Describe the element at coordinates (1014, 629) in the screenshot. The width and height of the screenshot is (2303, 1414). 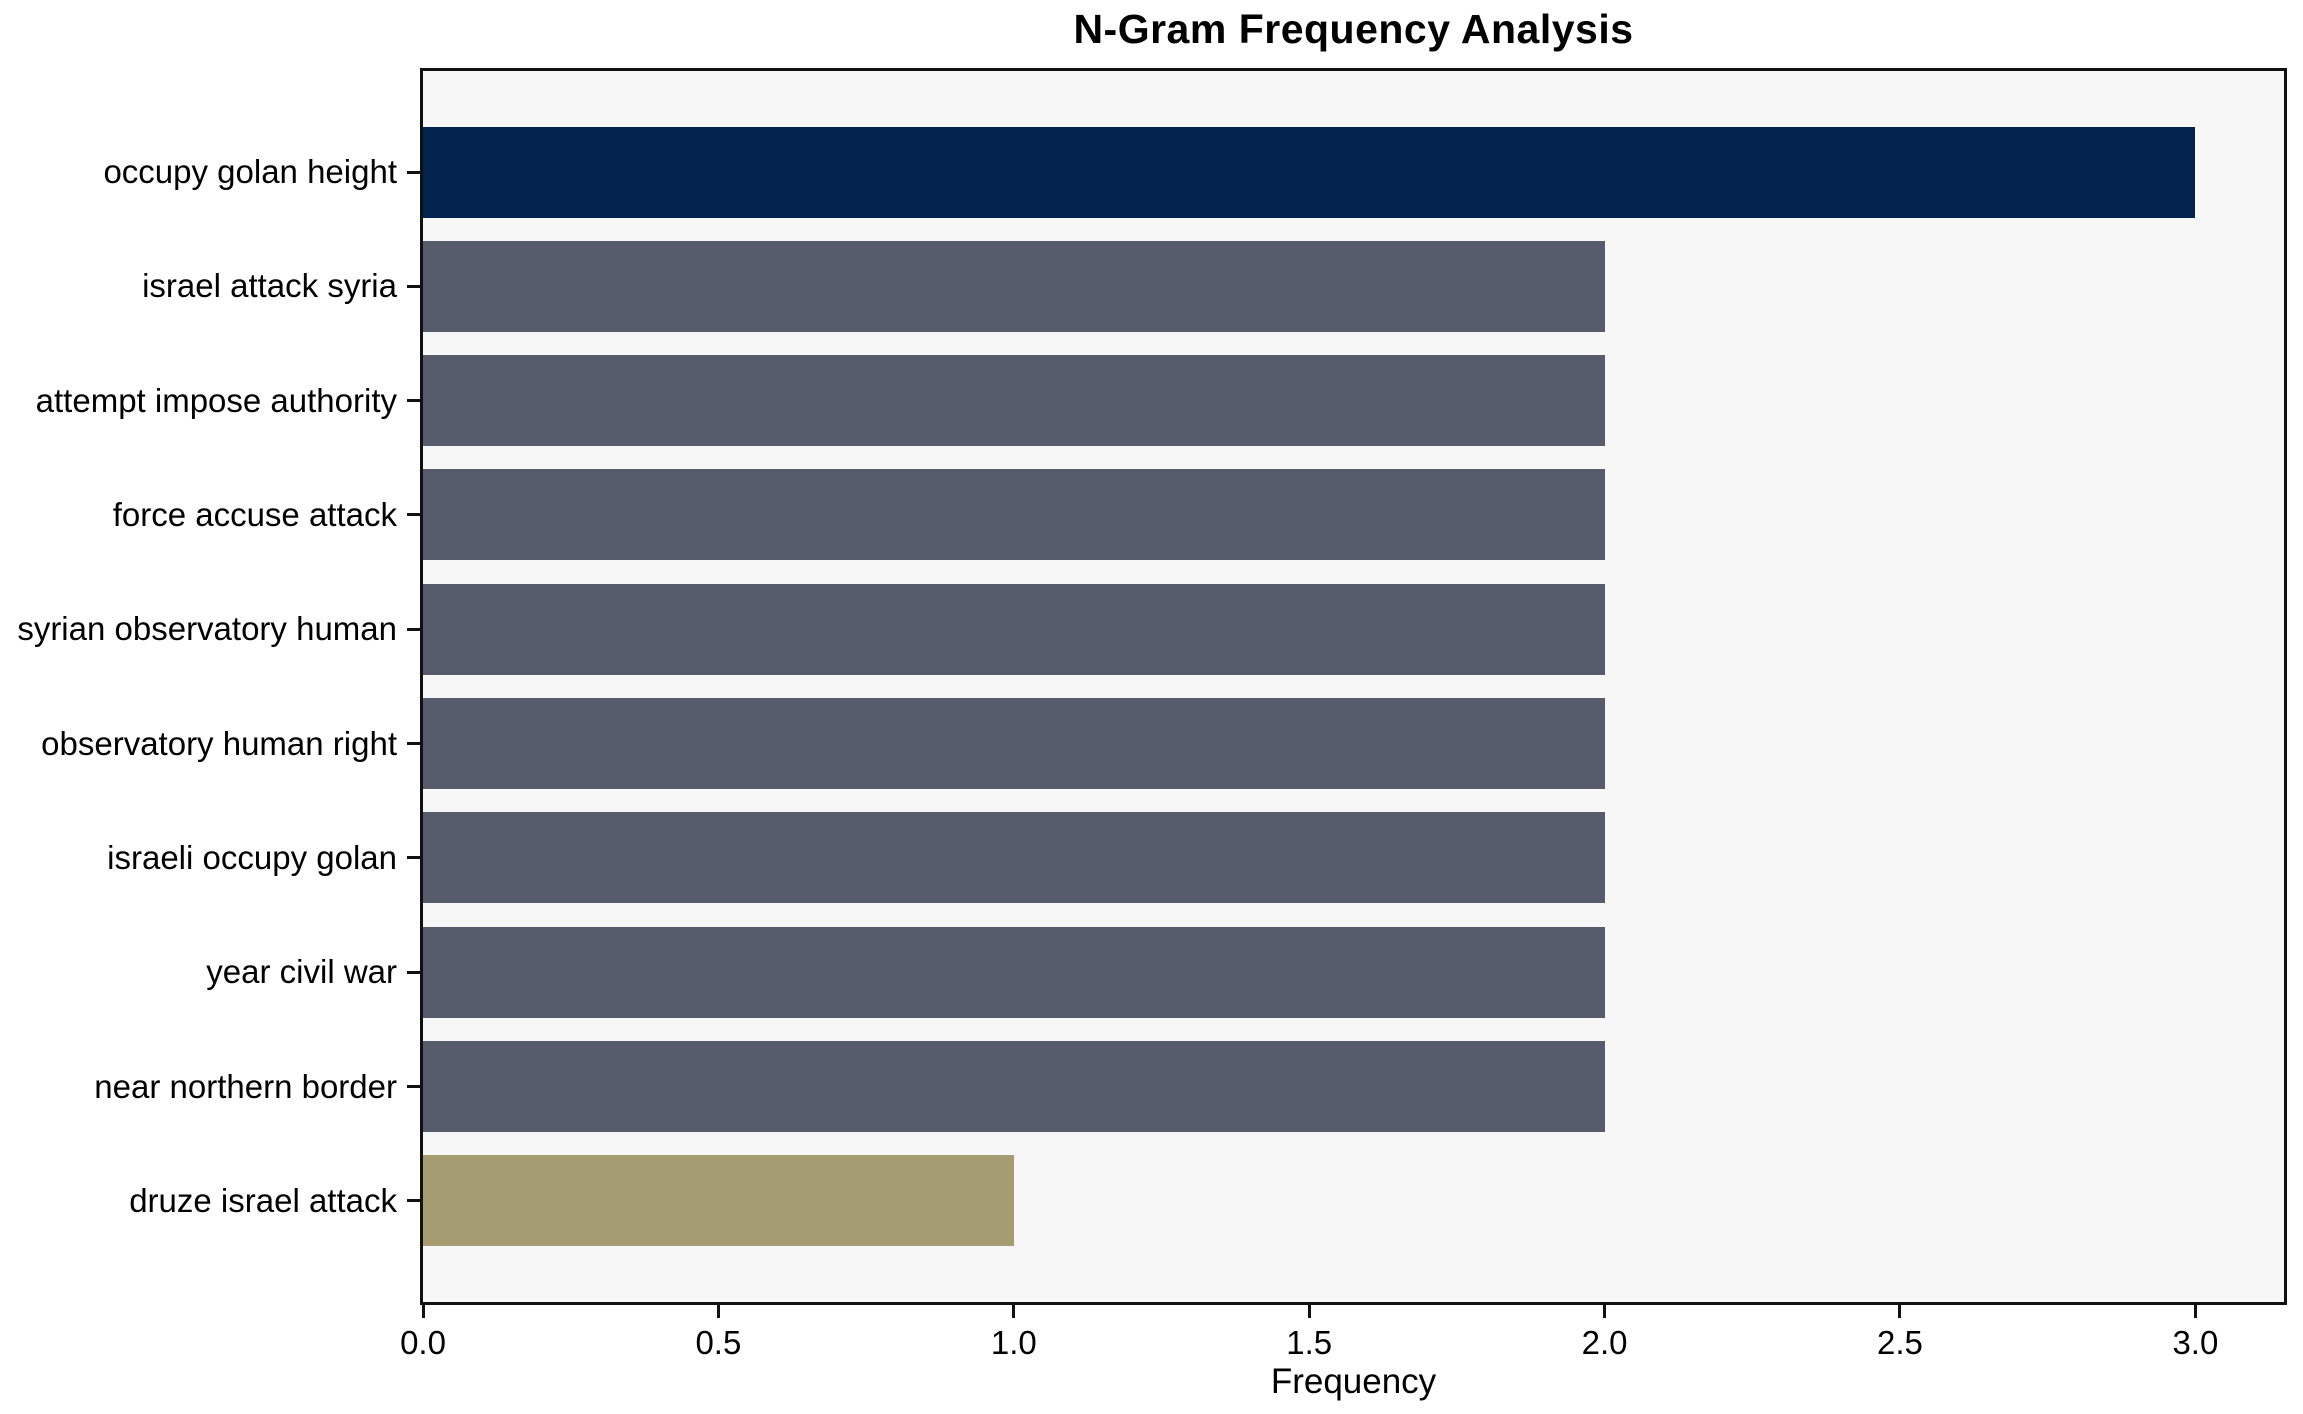
I see `bar-syrian-observatory-human` at that location.